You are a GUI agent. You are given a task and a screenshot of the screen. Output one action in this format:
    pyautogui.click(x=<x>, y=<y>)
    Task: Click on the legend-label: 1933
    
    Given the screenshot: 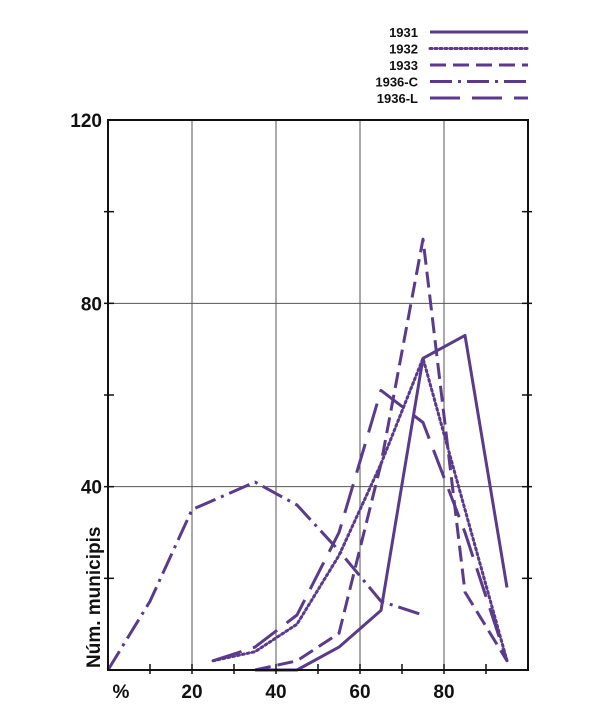 What is the action you would take?
    pyautogui.click(x=403, y=65)
    